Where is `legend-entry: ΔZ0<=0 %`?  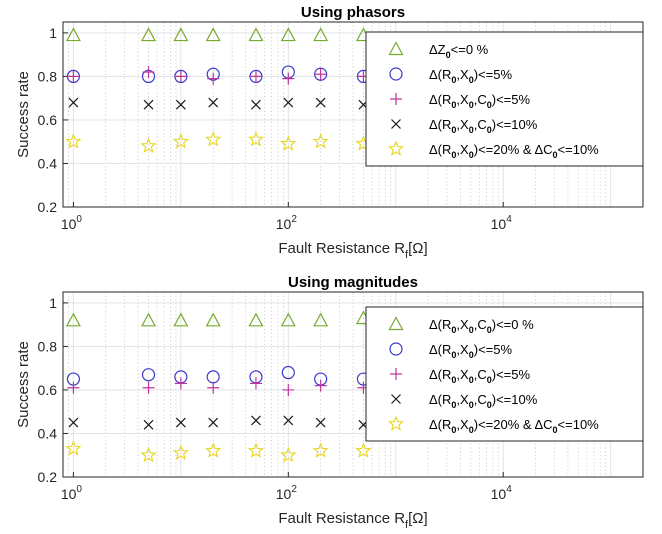
legend-entry: ΔZ0<=0 % is located at coordinates (459, 51).